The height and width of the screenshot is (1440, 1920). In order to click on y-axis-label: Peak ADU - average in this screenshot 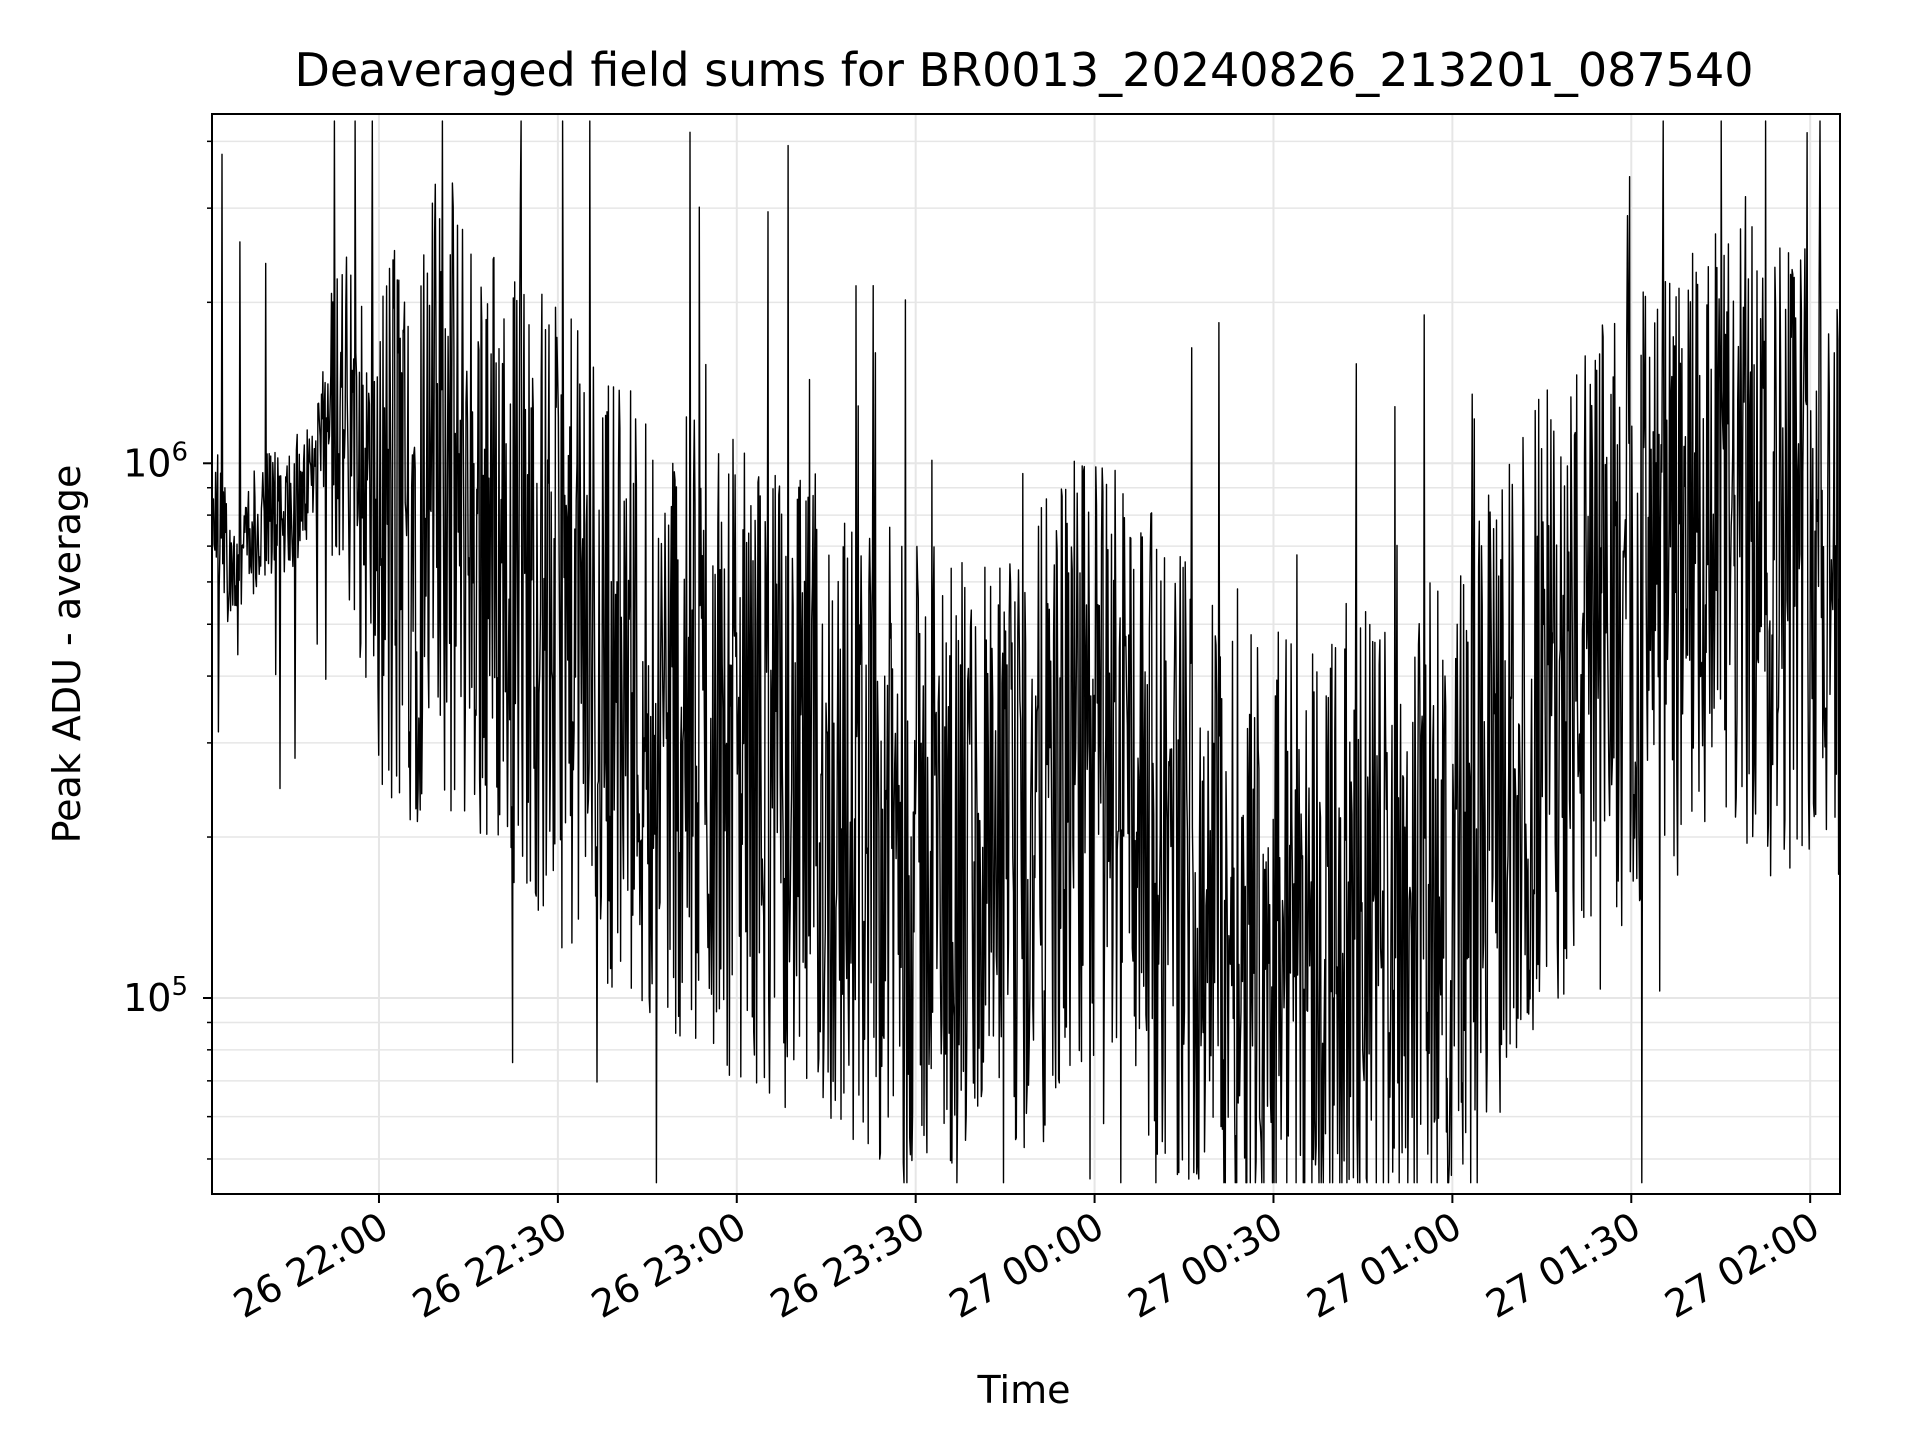, I will do `click(67, 654)`.